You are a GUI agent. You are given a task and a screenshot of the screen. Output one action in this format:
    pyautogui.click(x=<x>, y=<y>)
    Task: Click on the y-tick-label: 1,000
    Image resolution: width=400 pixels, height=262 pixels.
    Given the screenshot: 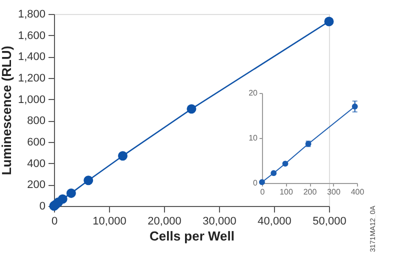 What is the action you would take?
    pyautogui.click(x=32, y=100)
    